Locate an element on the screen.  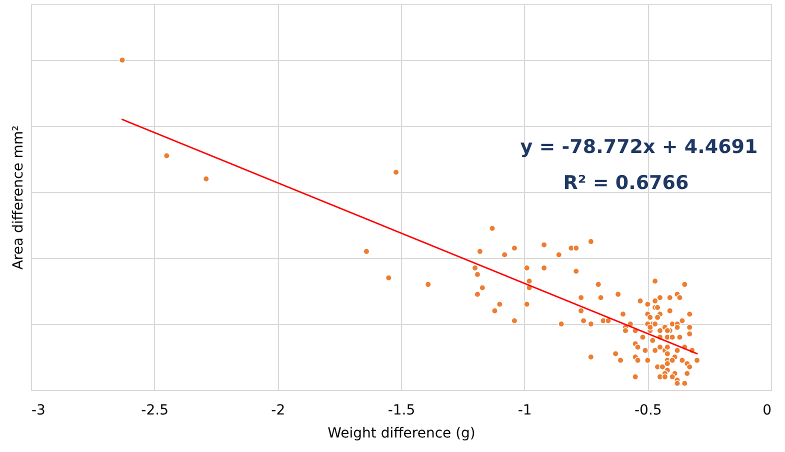
x-tick-label: 0 is located at coordinates (767, 410).